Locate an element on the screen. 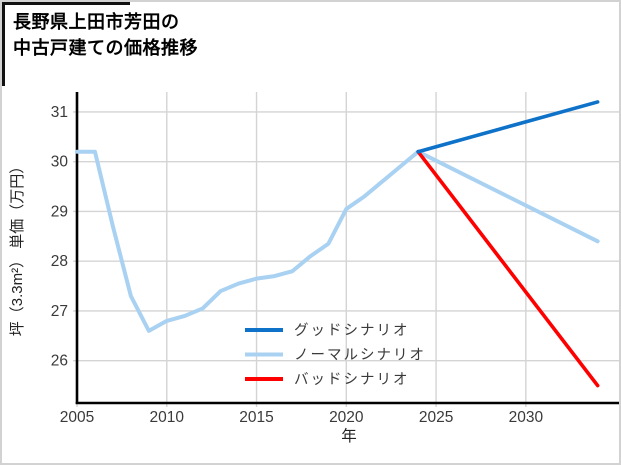 This screenshot has width=621, height=465. y-axis-label: 坪（3.3m²） 単価（万円） is located at coordinates (17, 248).